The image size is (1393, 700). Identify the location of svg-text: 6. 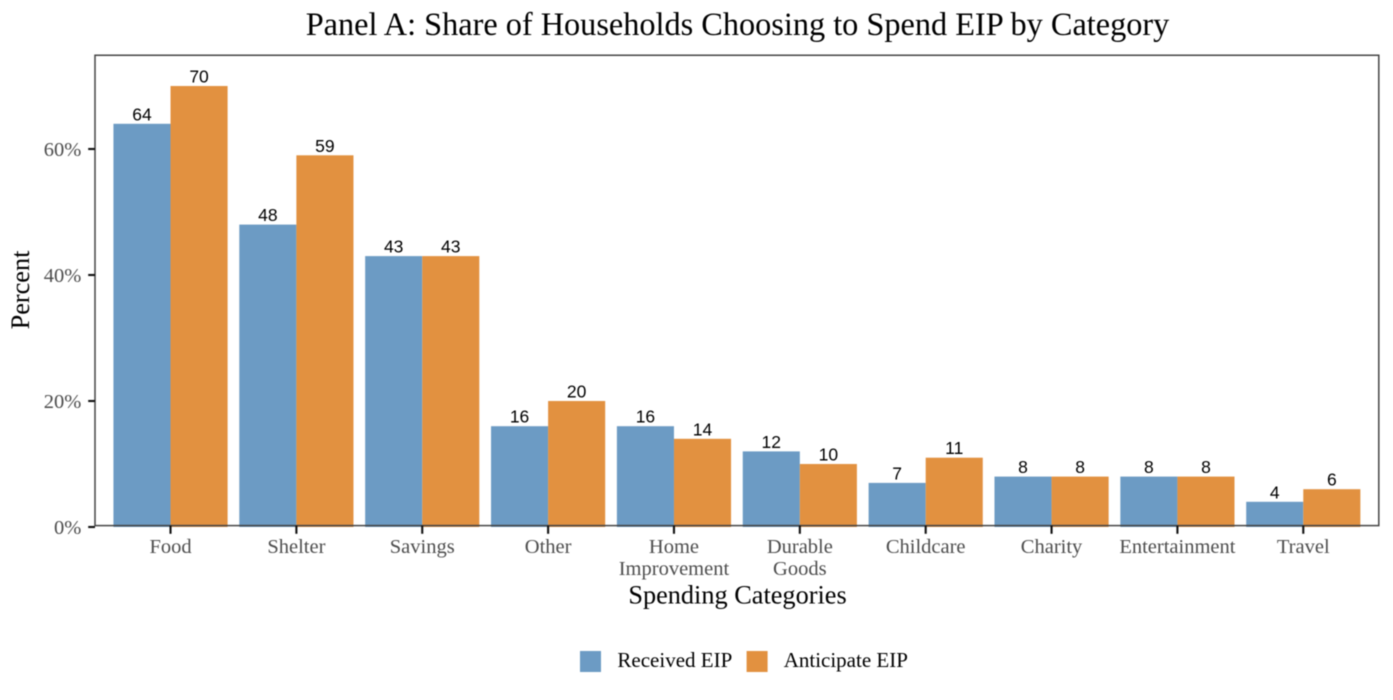
(1332, 480).